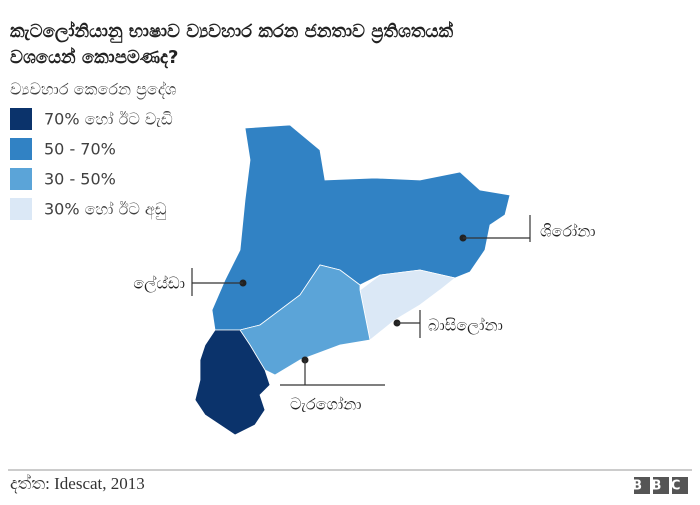 Image resolution: width=700 pixels, height=505 pixels. Describe the element at coordinates (108, 119) in the screenshot. I see `legend-label: 70% හෝ ඊට වැඩි` at that location.